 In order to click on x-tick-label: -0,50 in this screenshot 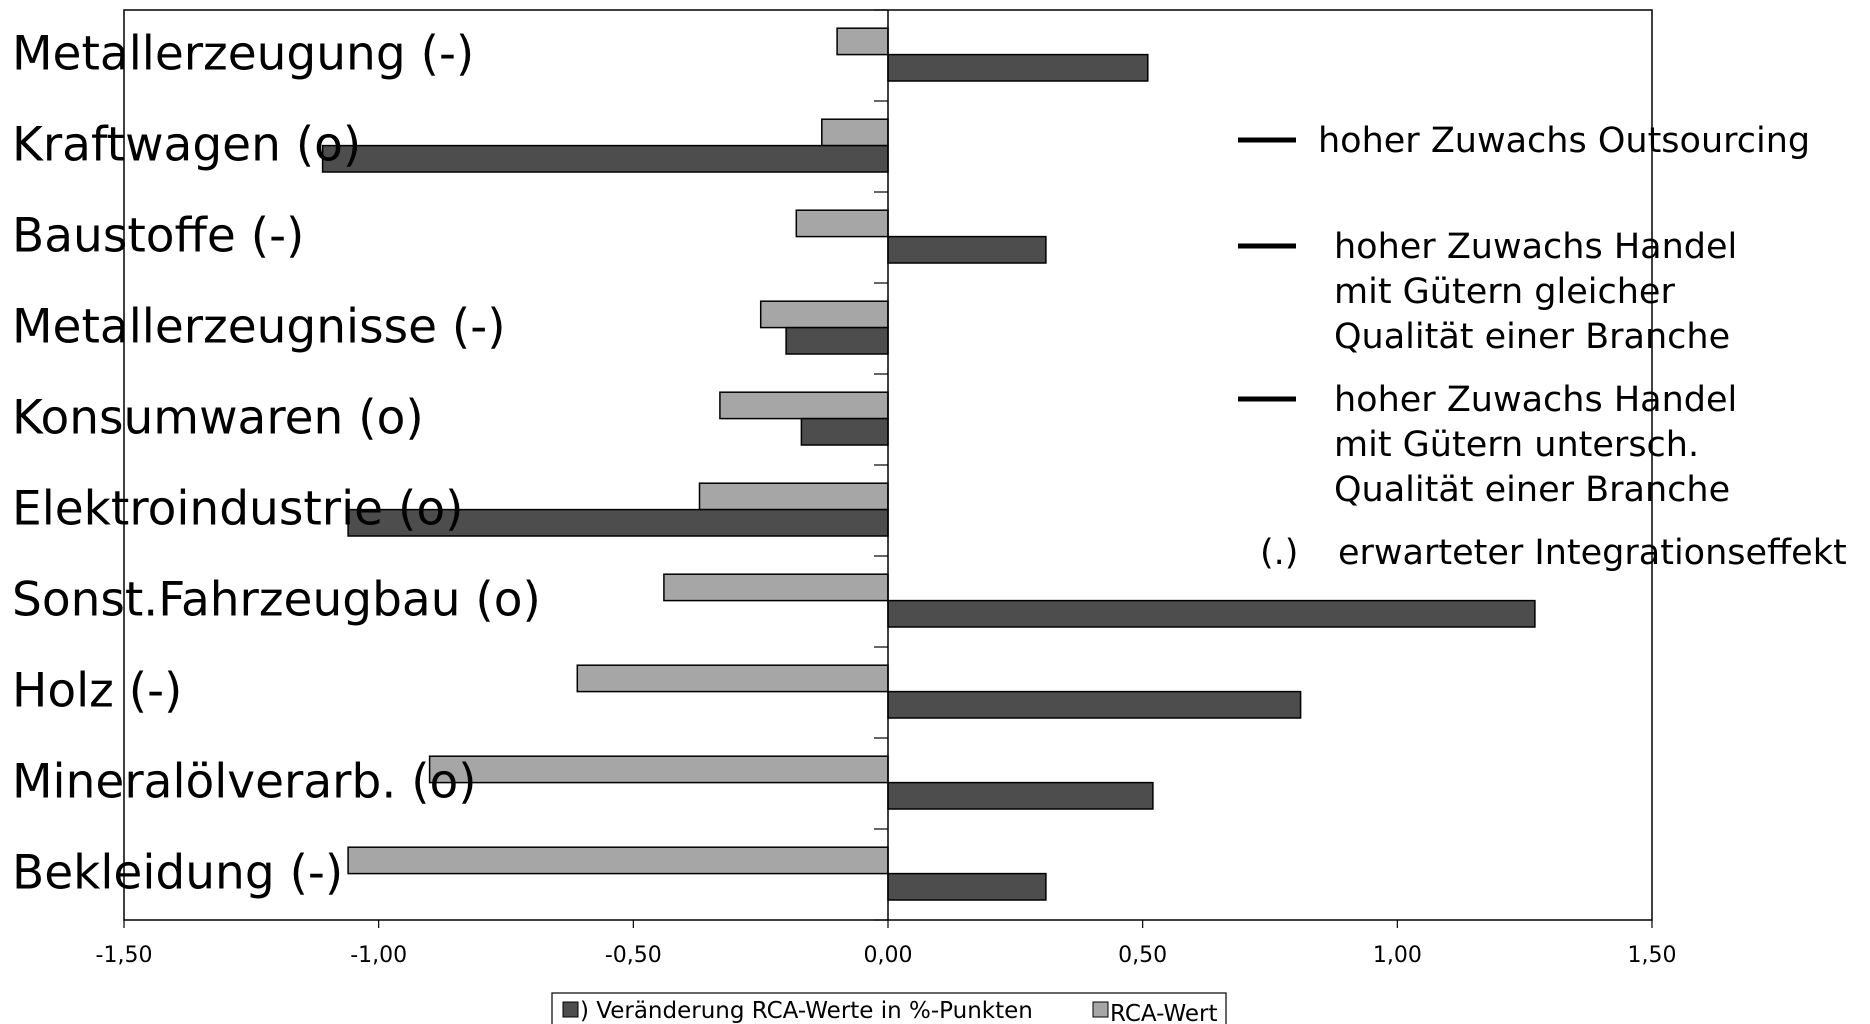, I will do `click(633, 955)`.